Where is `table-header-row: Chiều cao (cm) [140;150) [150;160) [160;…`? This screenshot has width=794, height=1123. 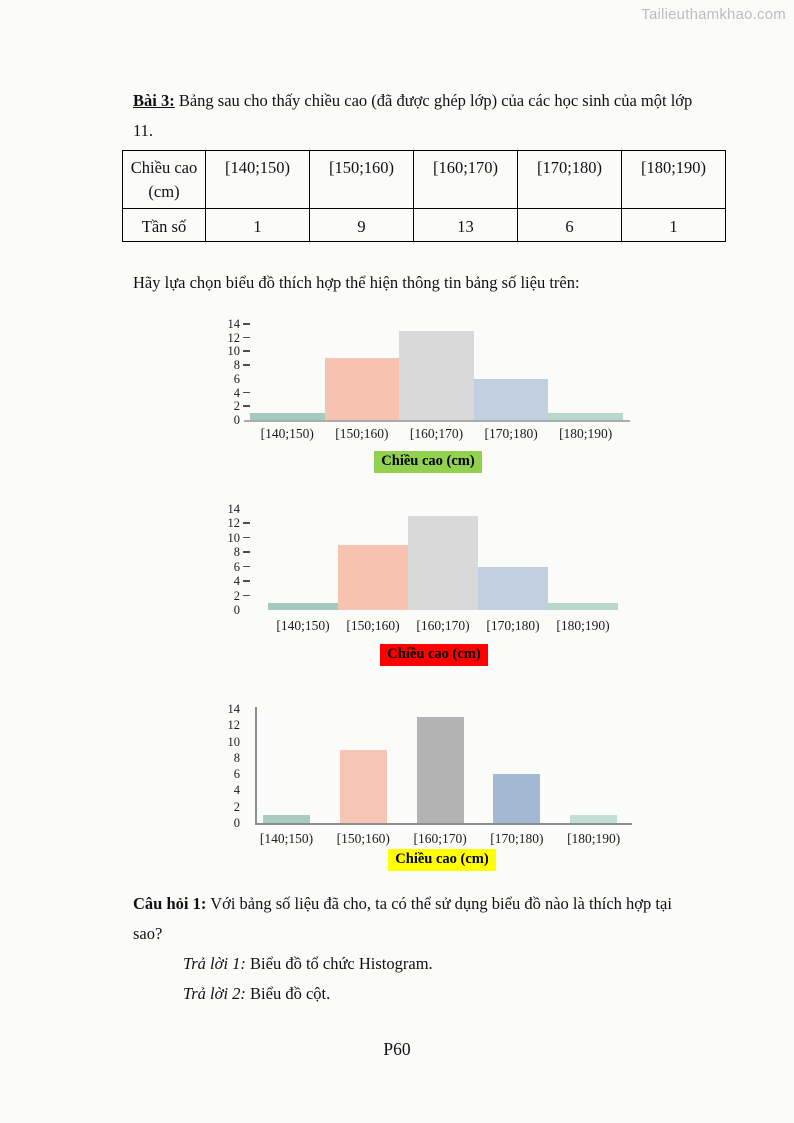 table-header-row: Chiều cao (cm) [140;150) [150;160) [160;… is located at coordinates (424, 179).